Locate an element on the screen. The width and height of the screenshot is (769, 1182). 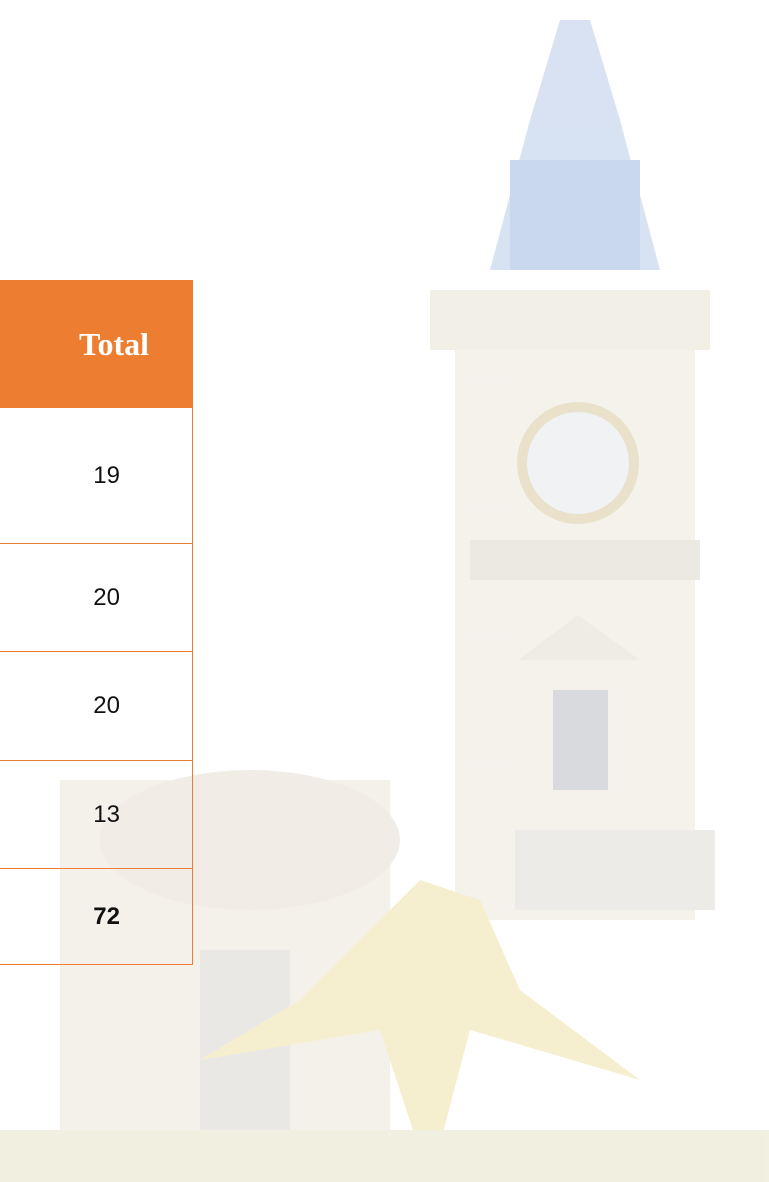
table-cell: 13 is located at coordinates (96, 815).